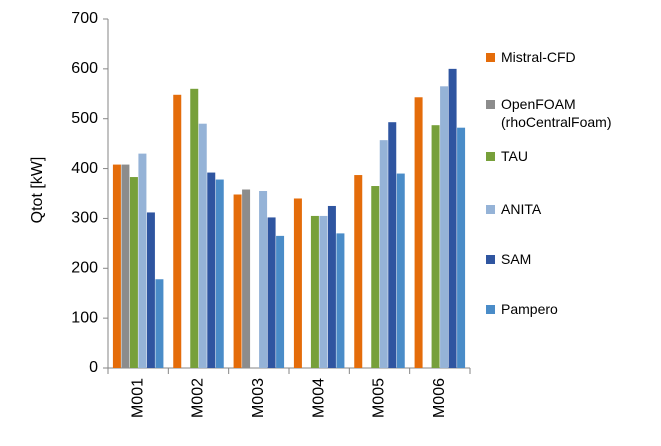 This screenshot has height=446, width=661. Describe the element at coordinates (84, 168) in the screenshot. I see `y-tick-label: 400` at that location.